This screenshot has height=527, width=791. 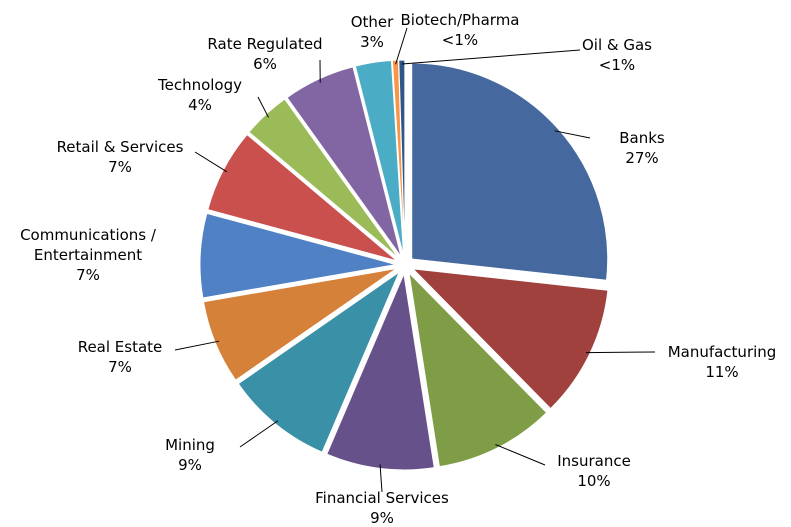 I want to click on category-label: Insurance, so click(x=594, y=461).